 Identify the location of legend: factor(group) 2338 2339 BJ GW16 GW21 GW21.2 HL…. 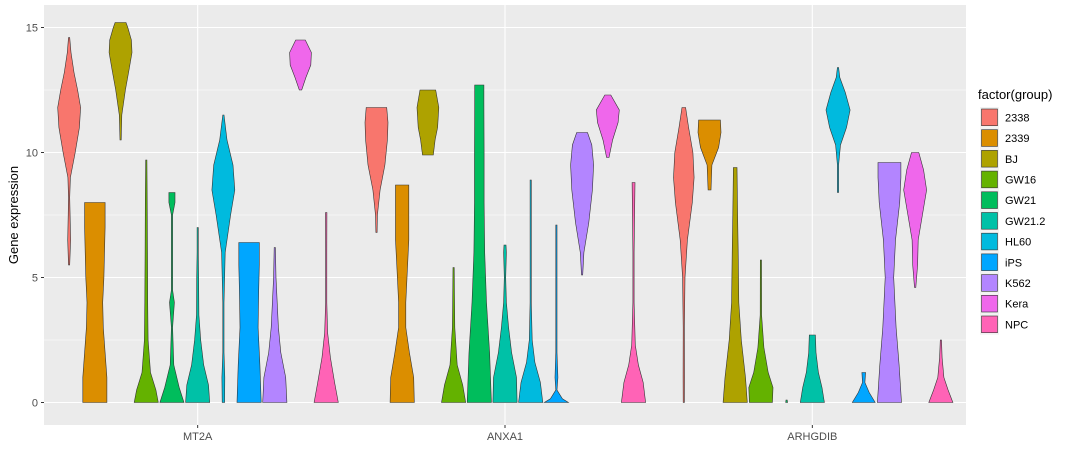
(1015, 211).